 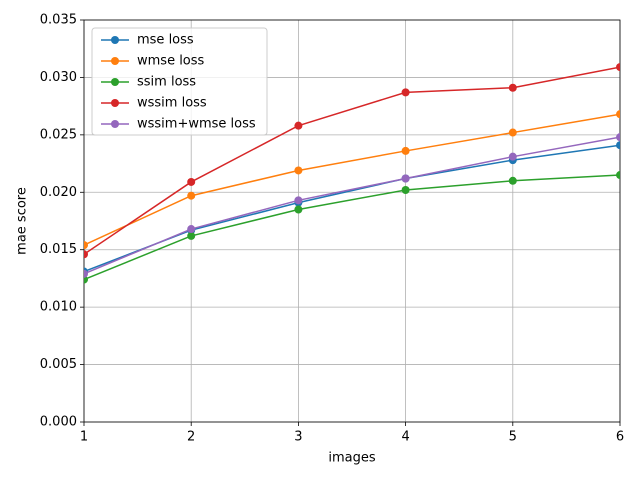 What do you see at coordinates (22, 221) in the screenshot?
I see `y-axis-label: mae score` at bounding box center [22, 221].